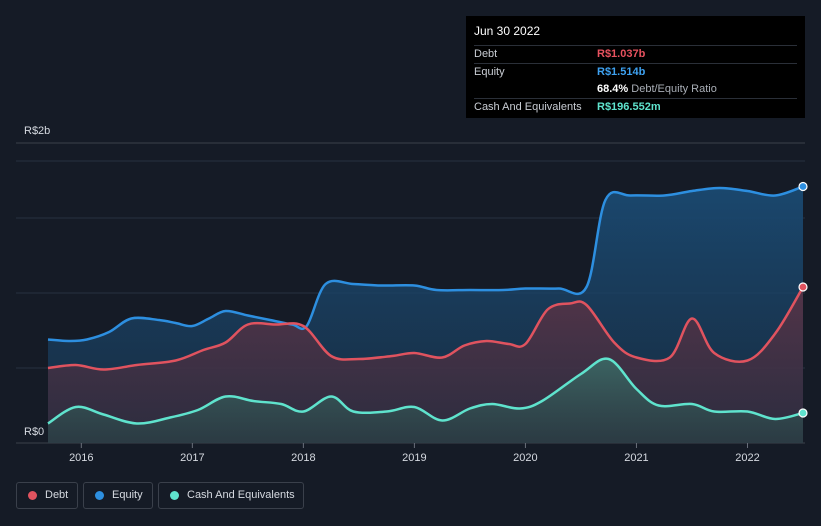 This screenshot has height=526, width=821. What do you see at coordinates (613, 89) in the screenshot?
I see `tooltip-ratio-value: 68.4%` at bounding box center [613, 89].